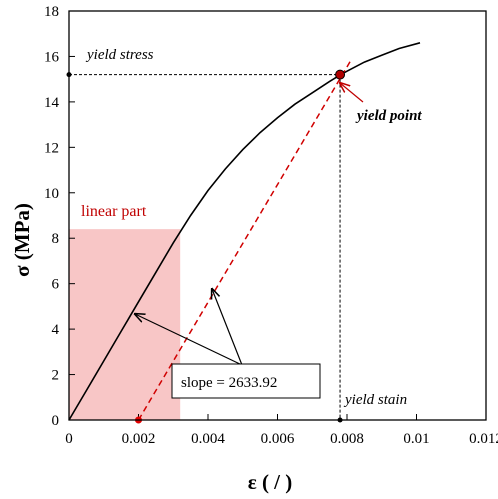 This screenshot has height=499, width=498. Describe the element at coordinates (189, 340) in the screenshot. I see `slope-arrow-curve` at that location.